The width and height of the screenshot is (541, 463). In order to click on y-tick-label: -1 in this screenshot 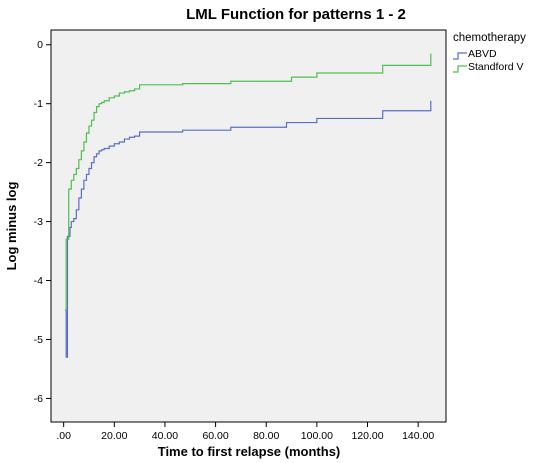, I will do `click(38, 104)`.